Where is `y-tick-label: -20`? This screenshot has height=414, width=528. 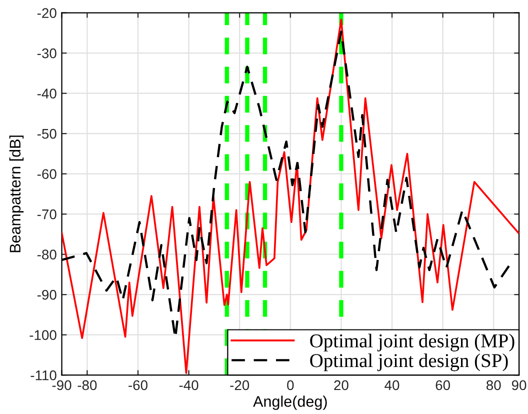
y-tick-label: -20 is located at coordinates (46, 13).